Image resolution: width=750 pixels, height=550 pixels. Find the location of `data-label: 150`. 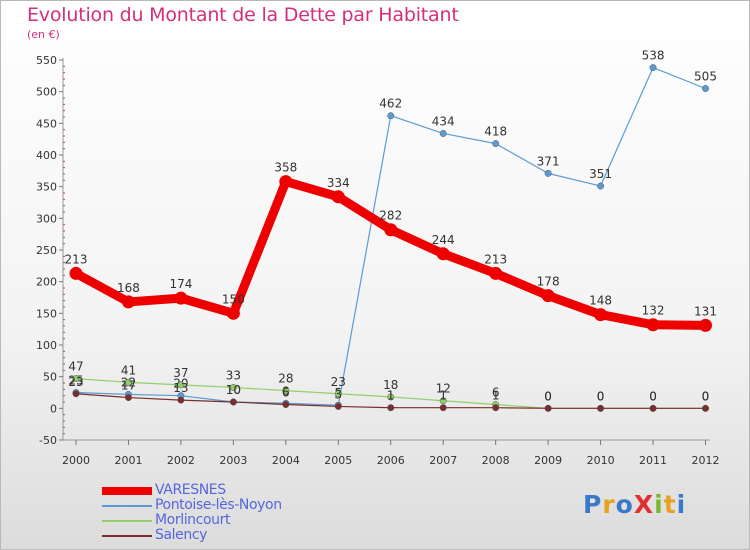

data-label: 150 is located at coordinates (233, 299).